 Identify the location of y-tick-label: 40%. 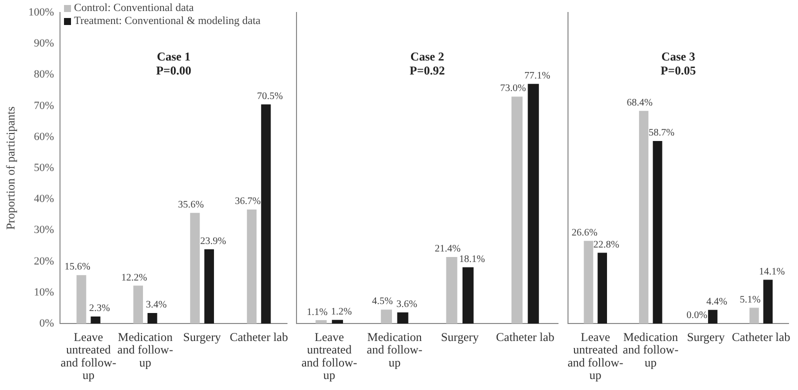
(44, 199).